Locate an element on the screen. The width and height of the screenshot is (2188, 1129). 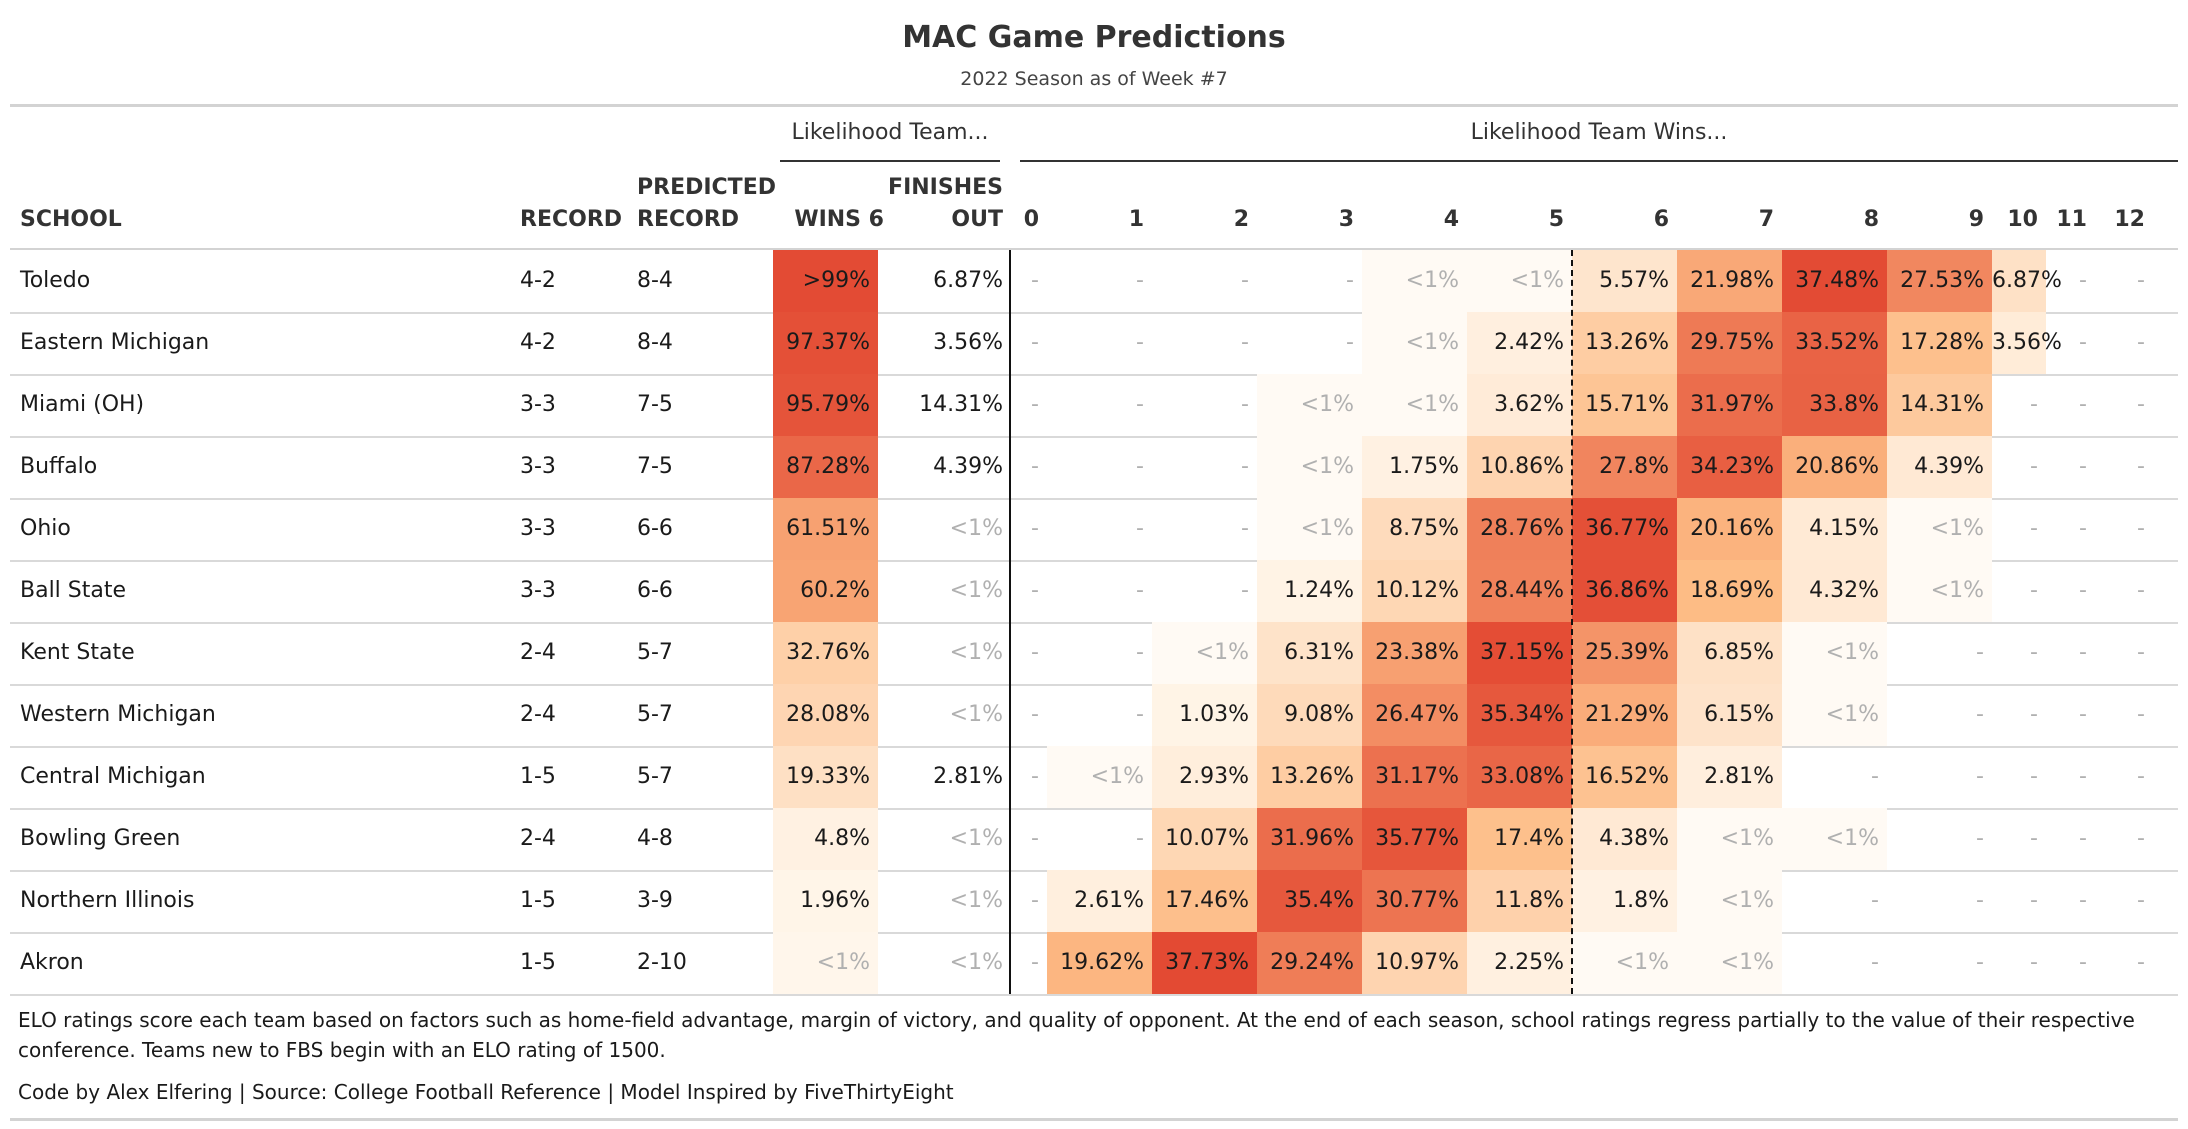
header-wins-5: 5 is located at coordinates (1556, 219).